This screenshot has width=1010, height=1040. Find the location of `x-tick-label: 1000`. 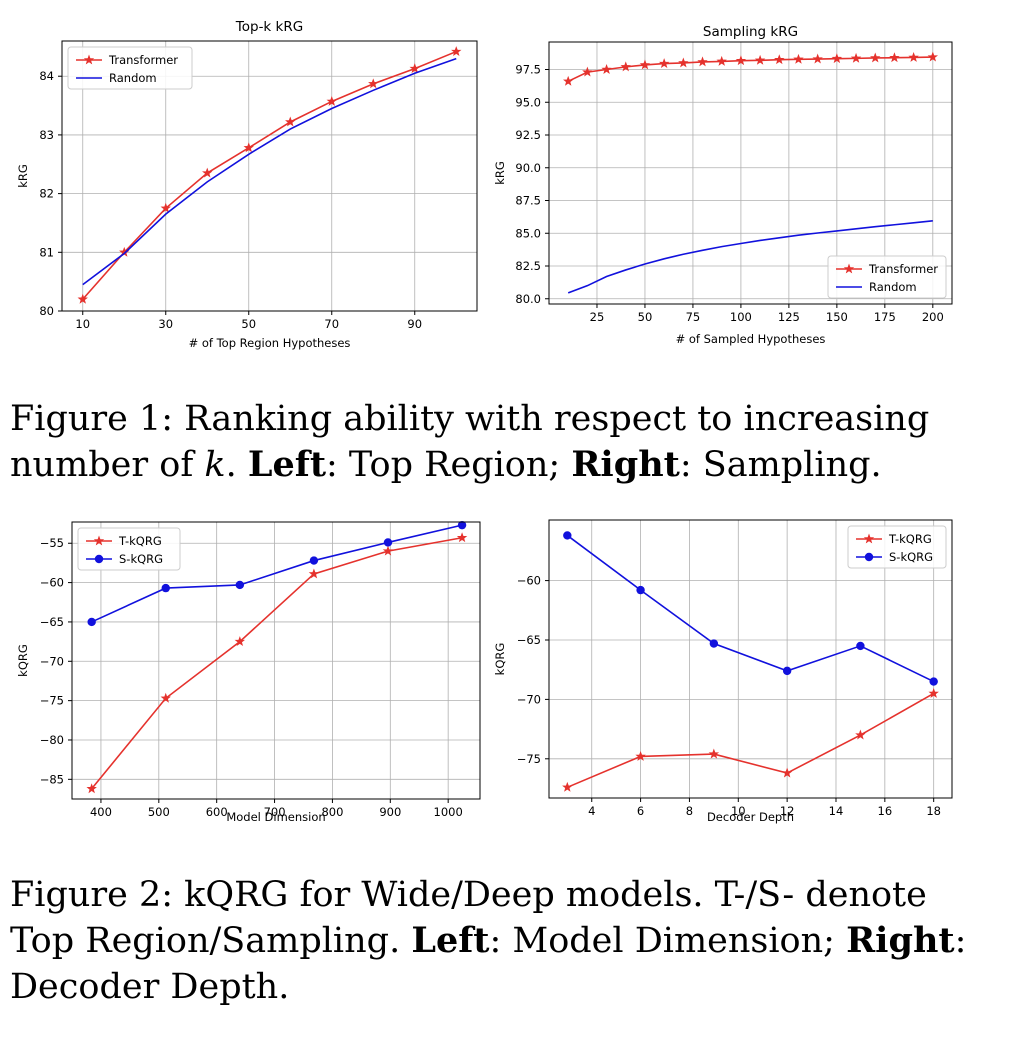

x-tick-label: 1000 is located at coordinates (448, 812).